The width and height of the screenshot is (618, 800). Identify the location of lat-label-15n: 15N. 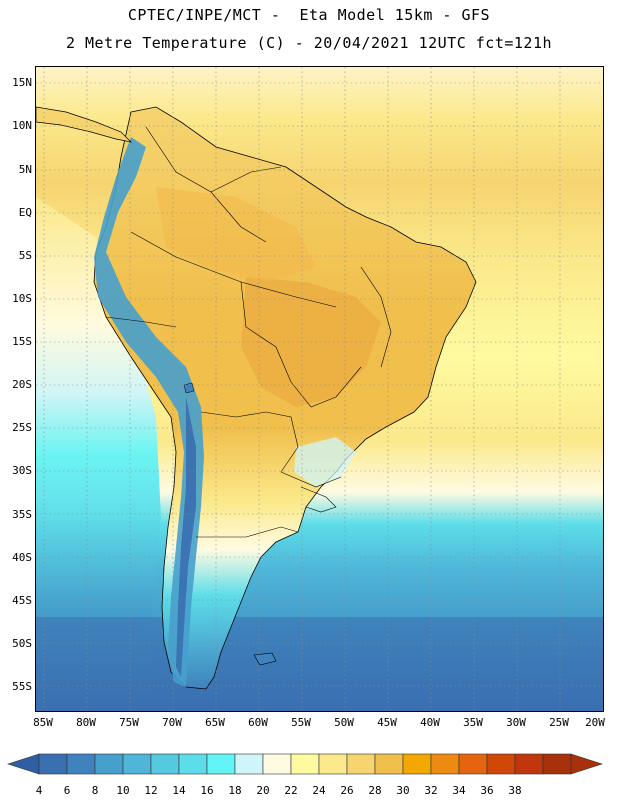
(22, 82).